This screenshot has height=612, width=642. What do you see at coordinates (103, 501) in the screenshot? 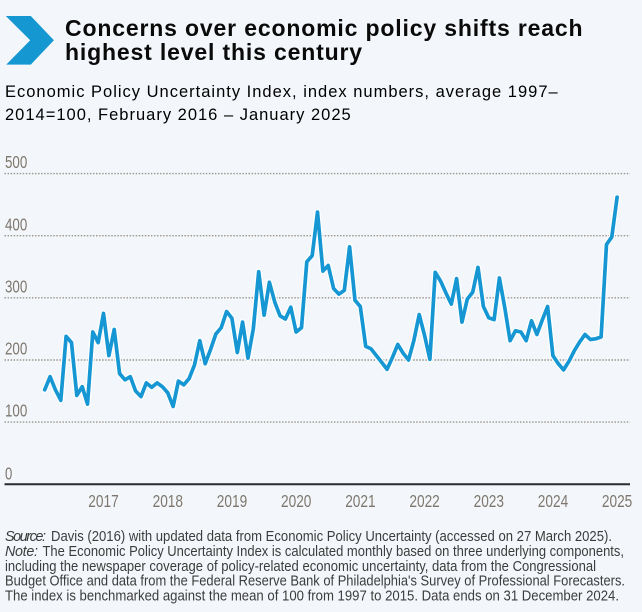
I see `svg-text: 2017` at bounding box center [103, 501].